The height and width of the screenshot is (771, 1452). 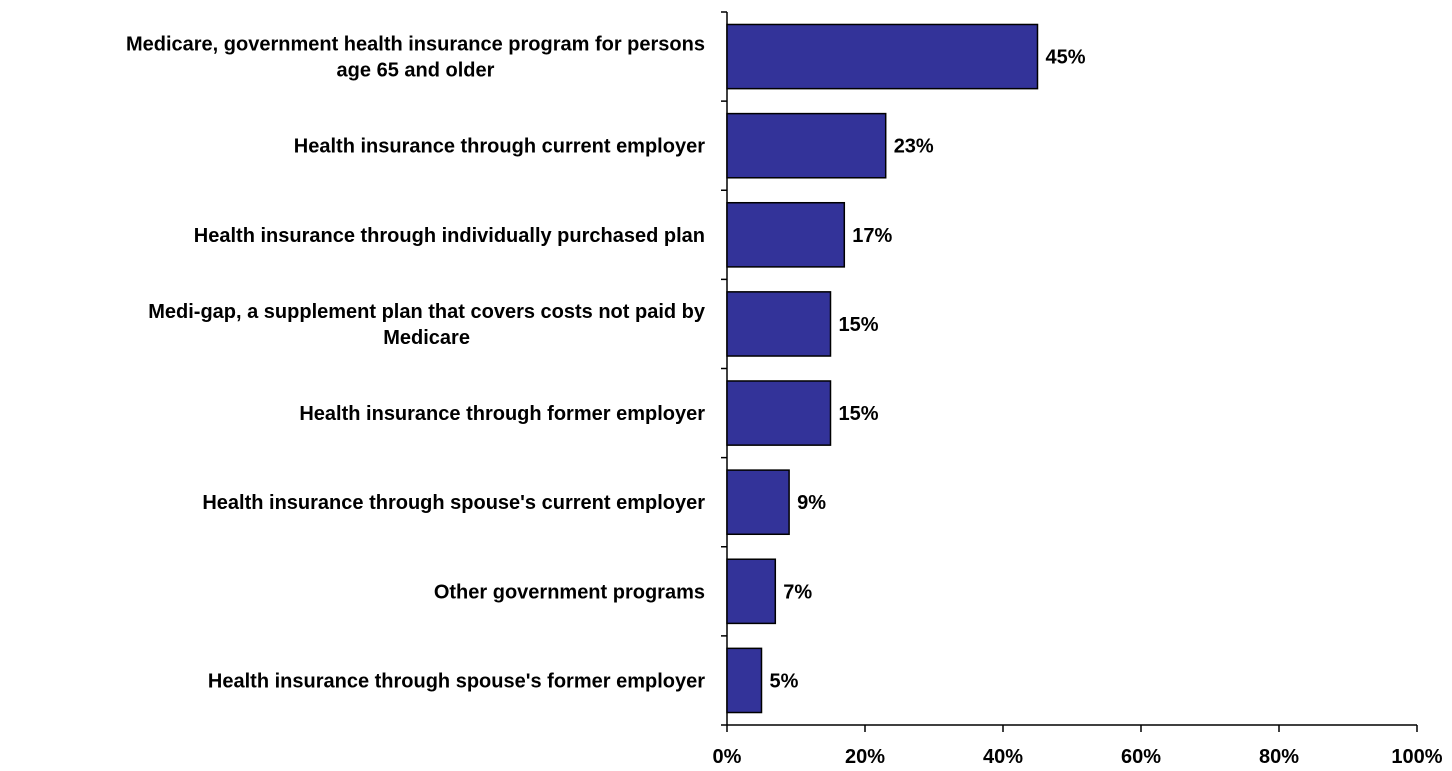 What do you see at coordinates (1141, 757) in the screenshot?
I see `x-tick-label: 60%` at bounding box center [1141, 757].